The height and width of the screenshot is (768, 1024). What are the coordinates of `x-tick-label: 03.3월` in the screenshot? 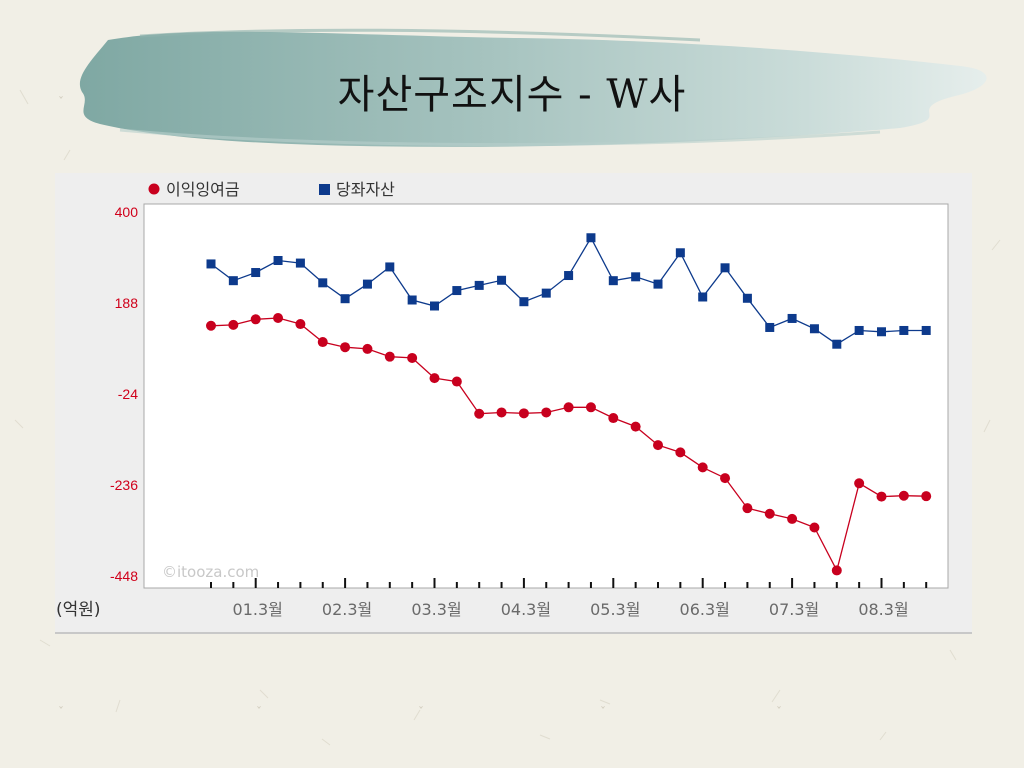 It's located at (436, 609).